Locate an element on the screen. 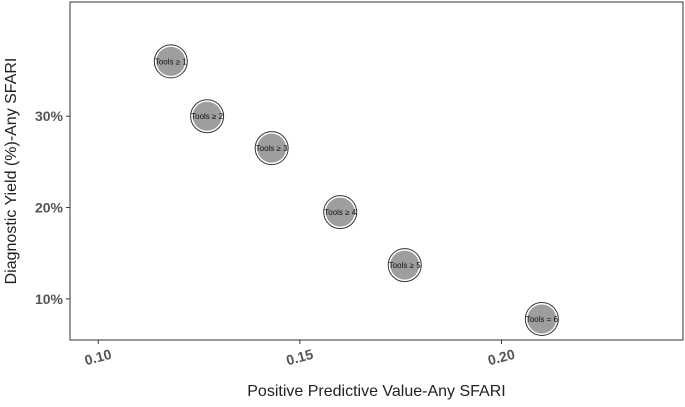 The height and width of the screenshot is (407, 685). y-tick-label: 30% is located at coordinates (49, 116).